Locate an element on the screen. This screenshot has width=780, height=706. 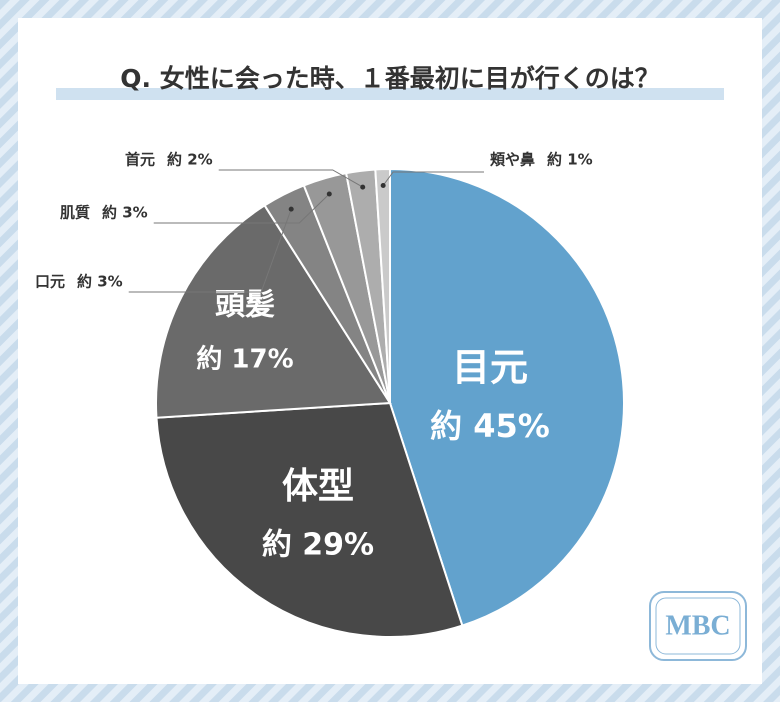
chart-title: Q. 女性に会った時、１番最初に目が行くのは？ is located at coordinates (389, 78).